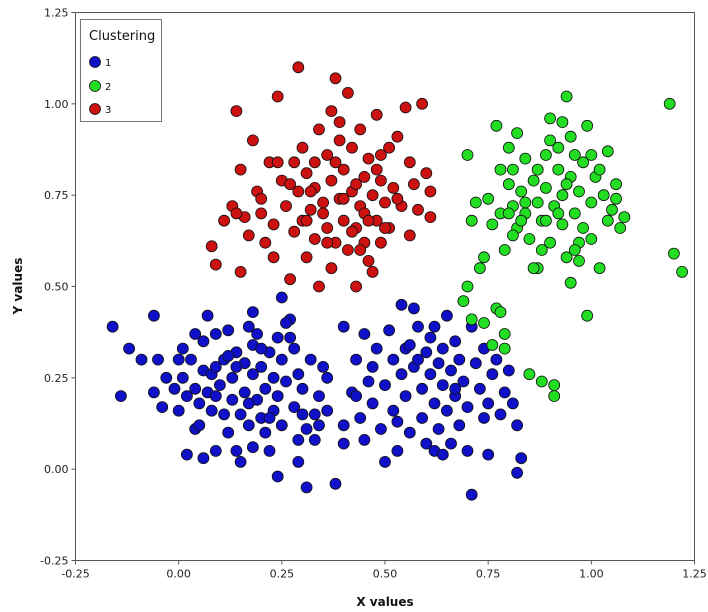  I want to click on y-tick-label: 1.00, so click(56, 104).